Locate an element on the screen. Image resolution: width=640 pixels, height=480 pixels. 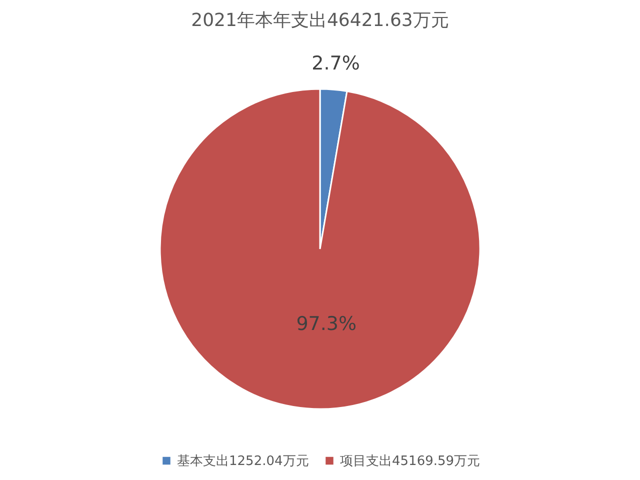
data-label: 97.3% is located at coordinates (326, 323).